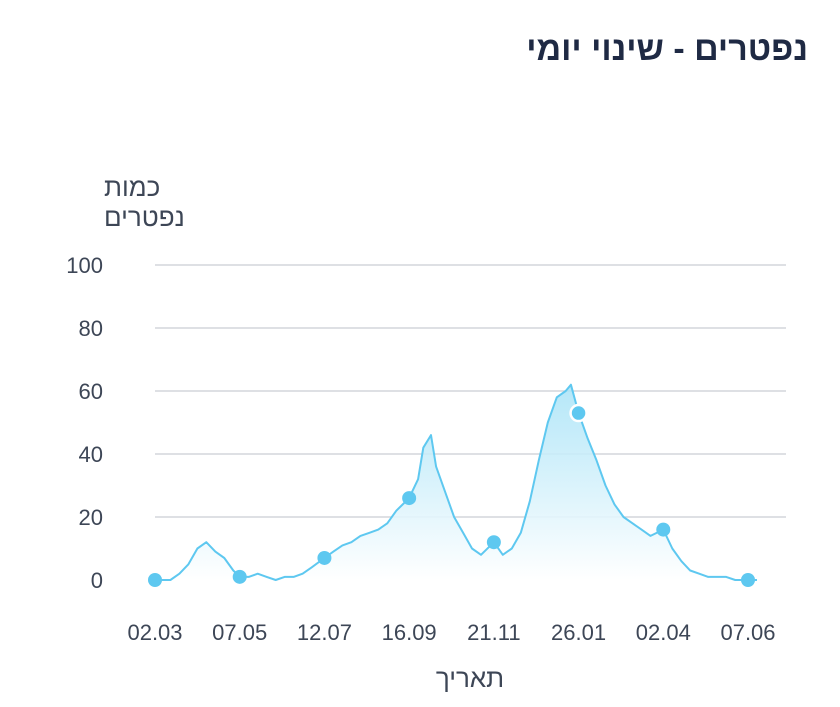 The height and width of the screenshot is (707, 840). I want to click on y-tick-label-60: 60, so click(91, 391).